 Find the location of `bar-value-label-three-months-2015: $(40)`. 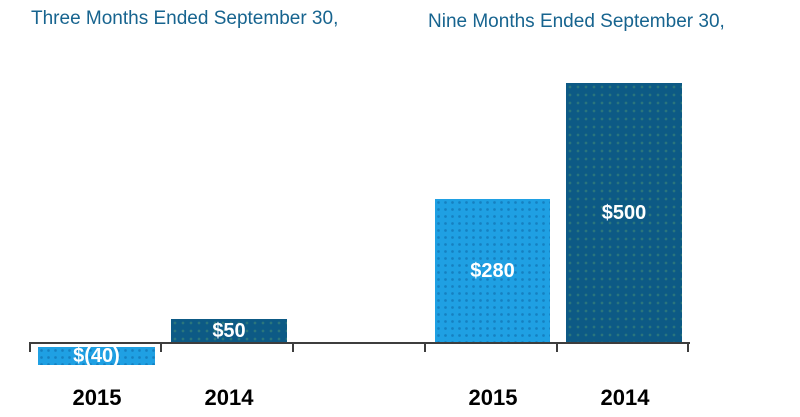

bar-value-label-three-months-2015: $(40) is located at coordinates (96, 356).